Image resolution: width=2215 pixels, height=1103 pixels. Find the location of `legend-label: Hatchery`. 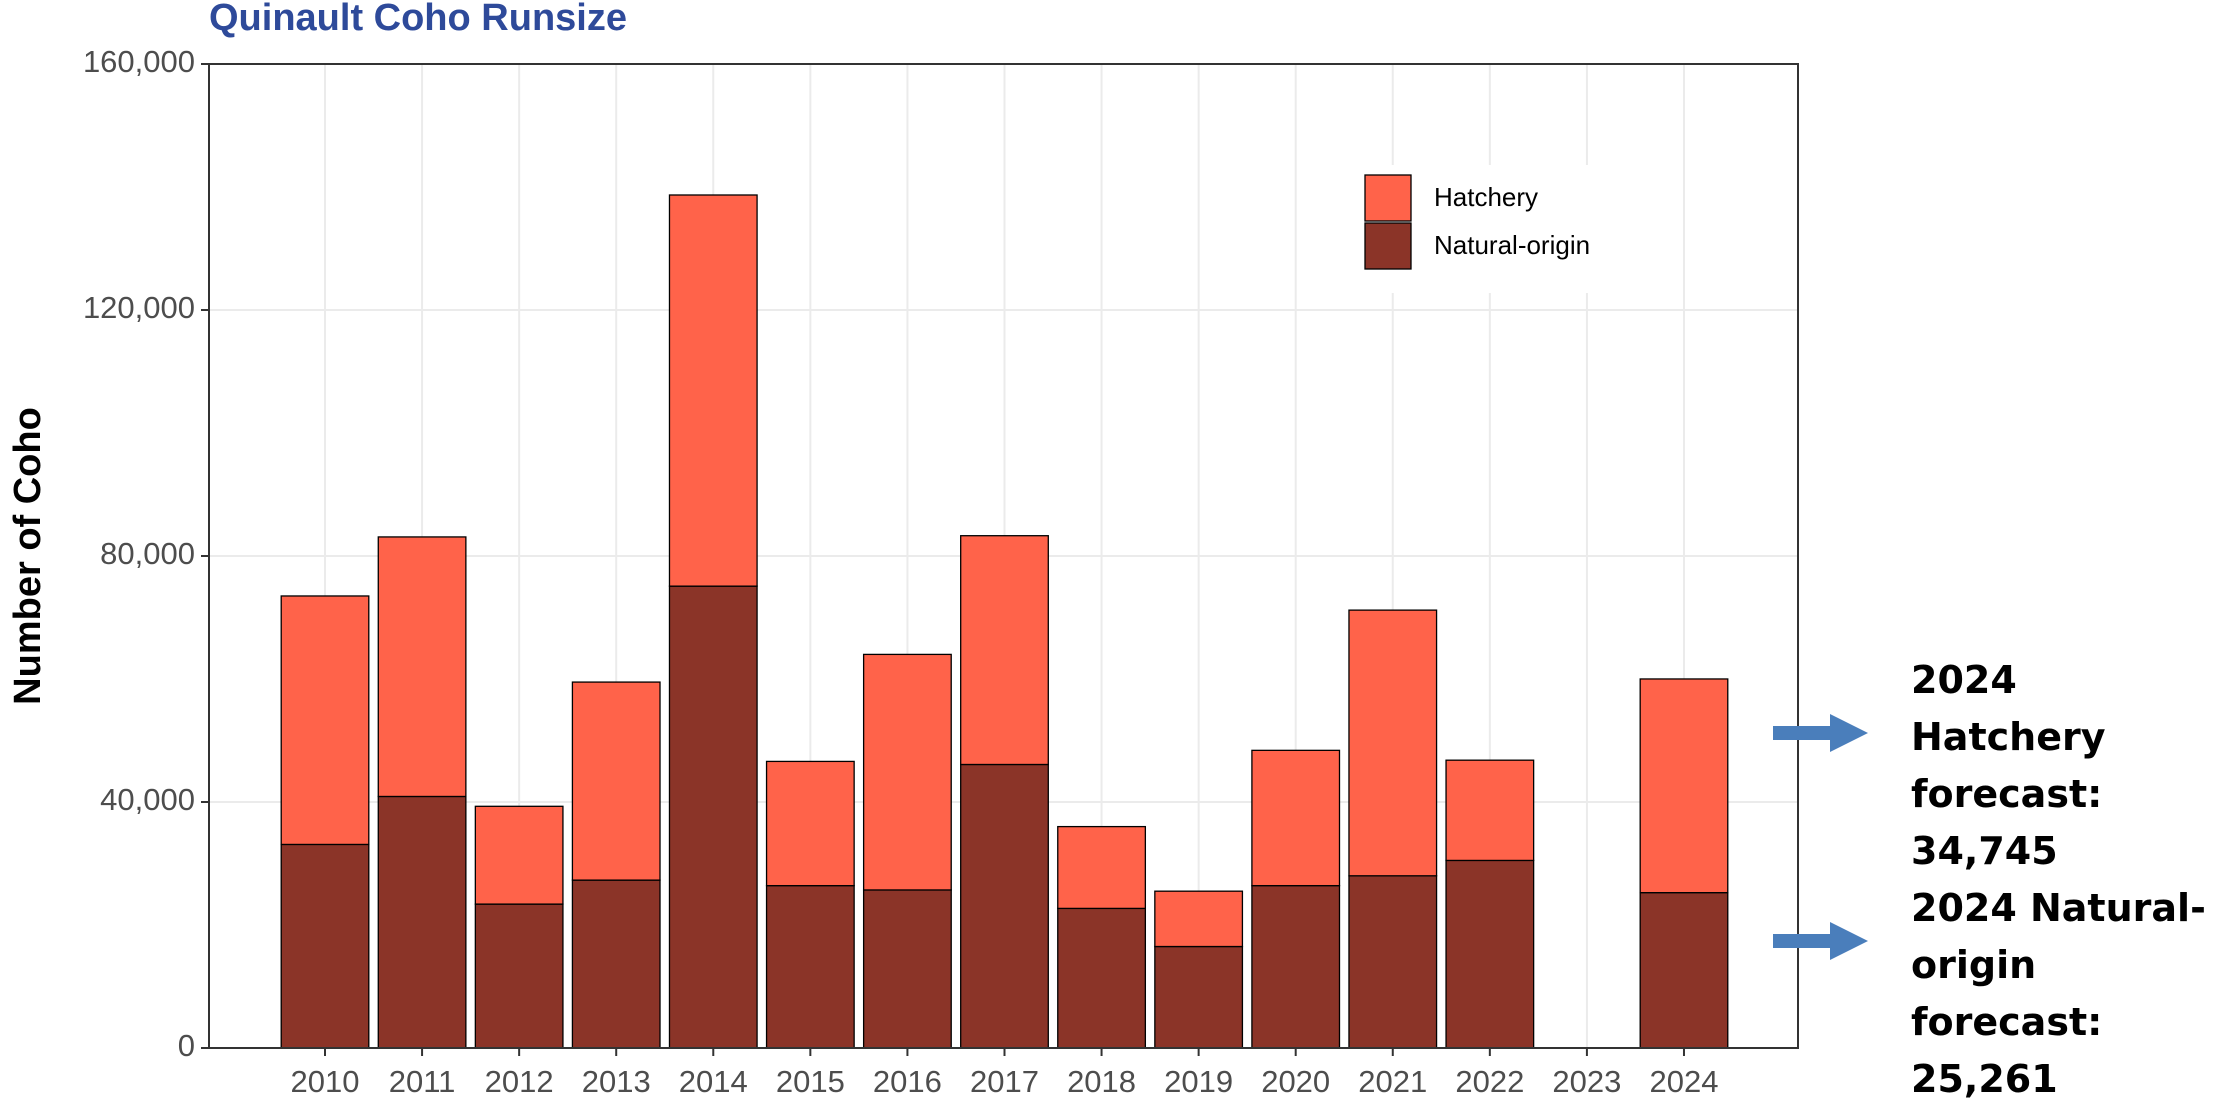

legend-label: Hatchery is located at coordinates (1486, 197).